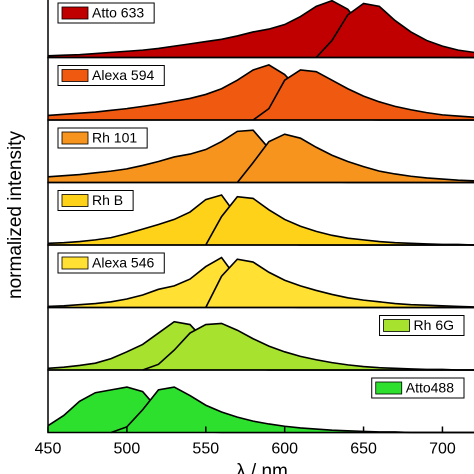 This screenshot has width=474, height=474. What do you see at coordinates (107, 200) in the screenshot?
I see `legend-label: Rh B` at bounding box center [107, 200].